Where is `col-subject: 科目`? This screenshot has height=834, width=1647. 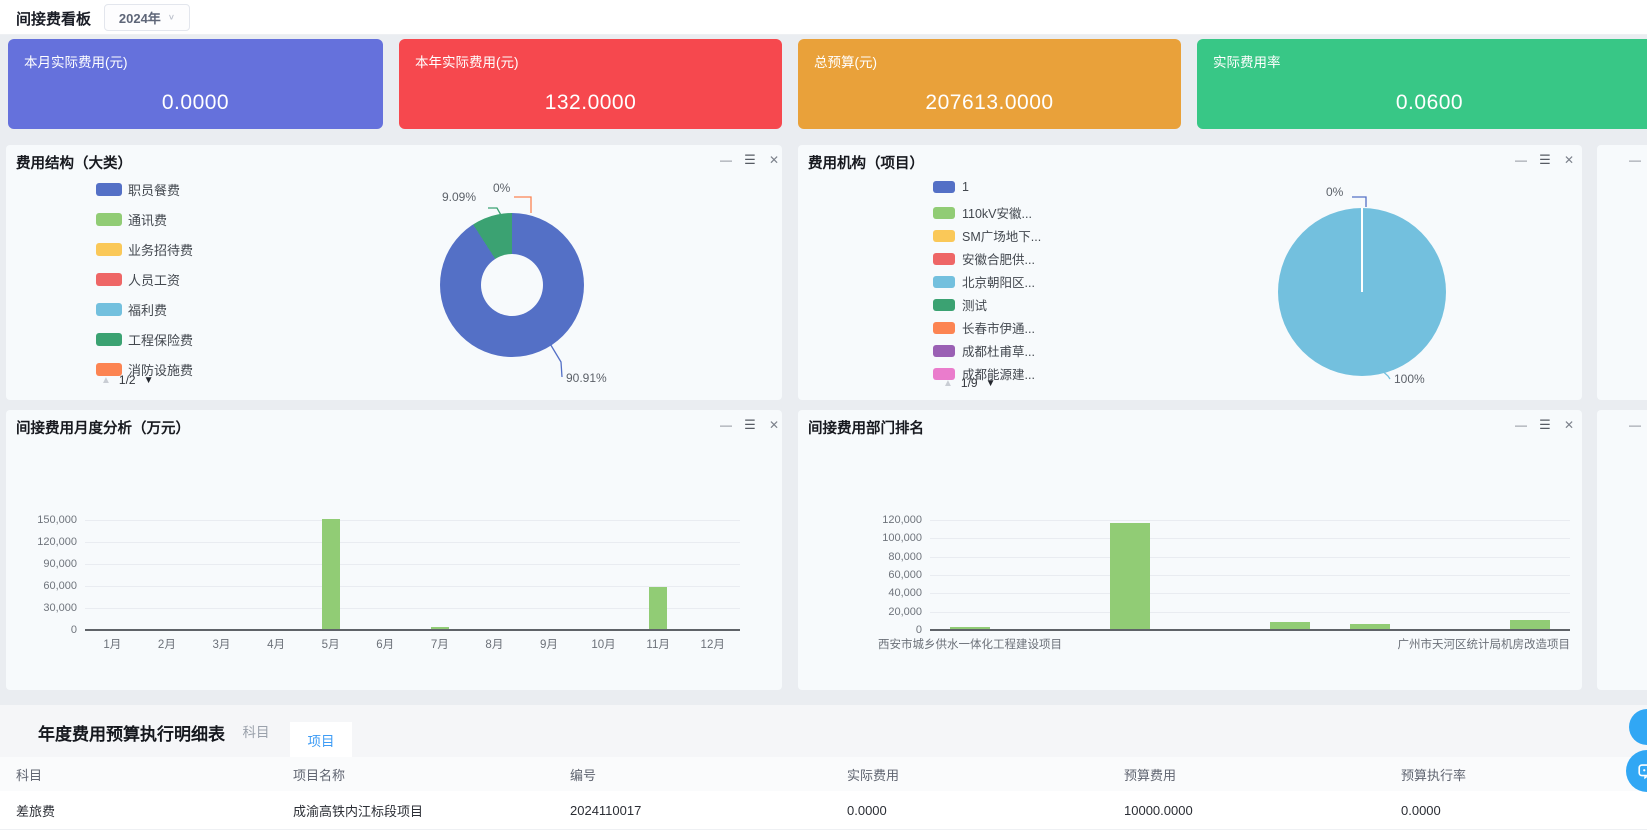 col-subject: 科目 is located at coordinates (29, 775).